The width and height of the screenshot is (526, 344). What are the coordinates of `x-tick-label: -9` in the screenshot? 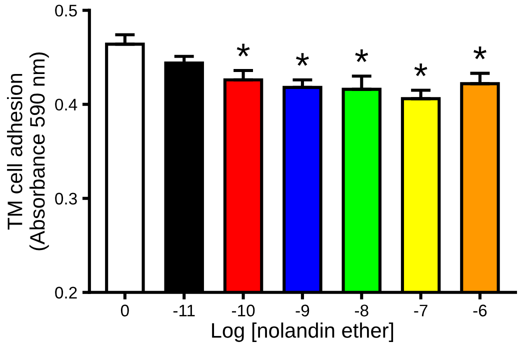 It's located at (303, 310).